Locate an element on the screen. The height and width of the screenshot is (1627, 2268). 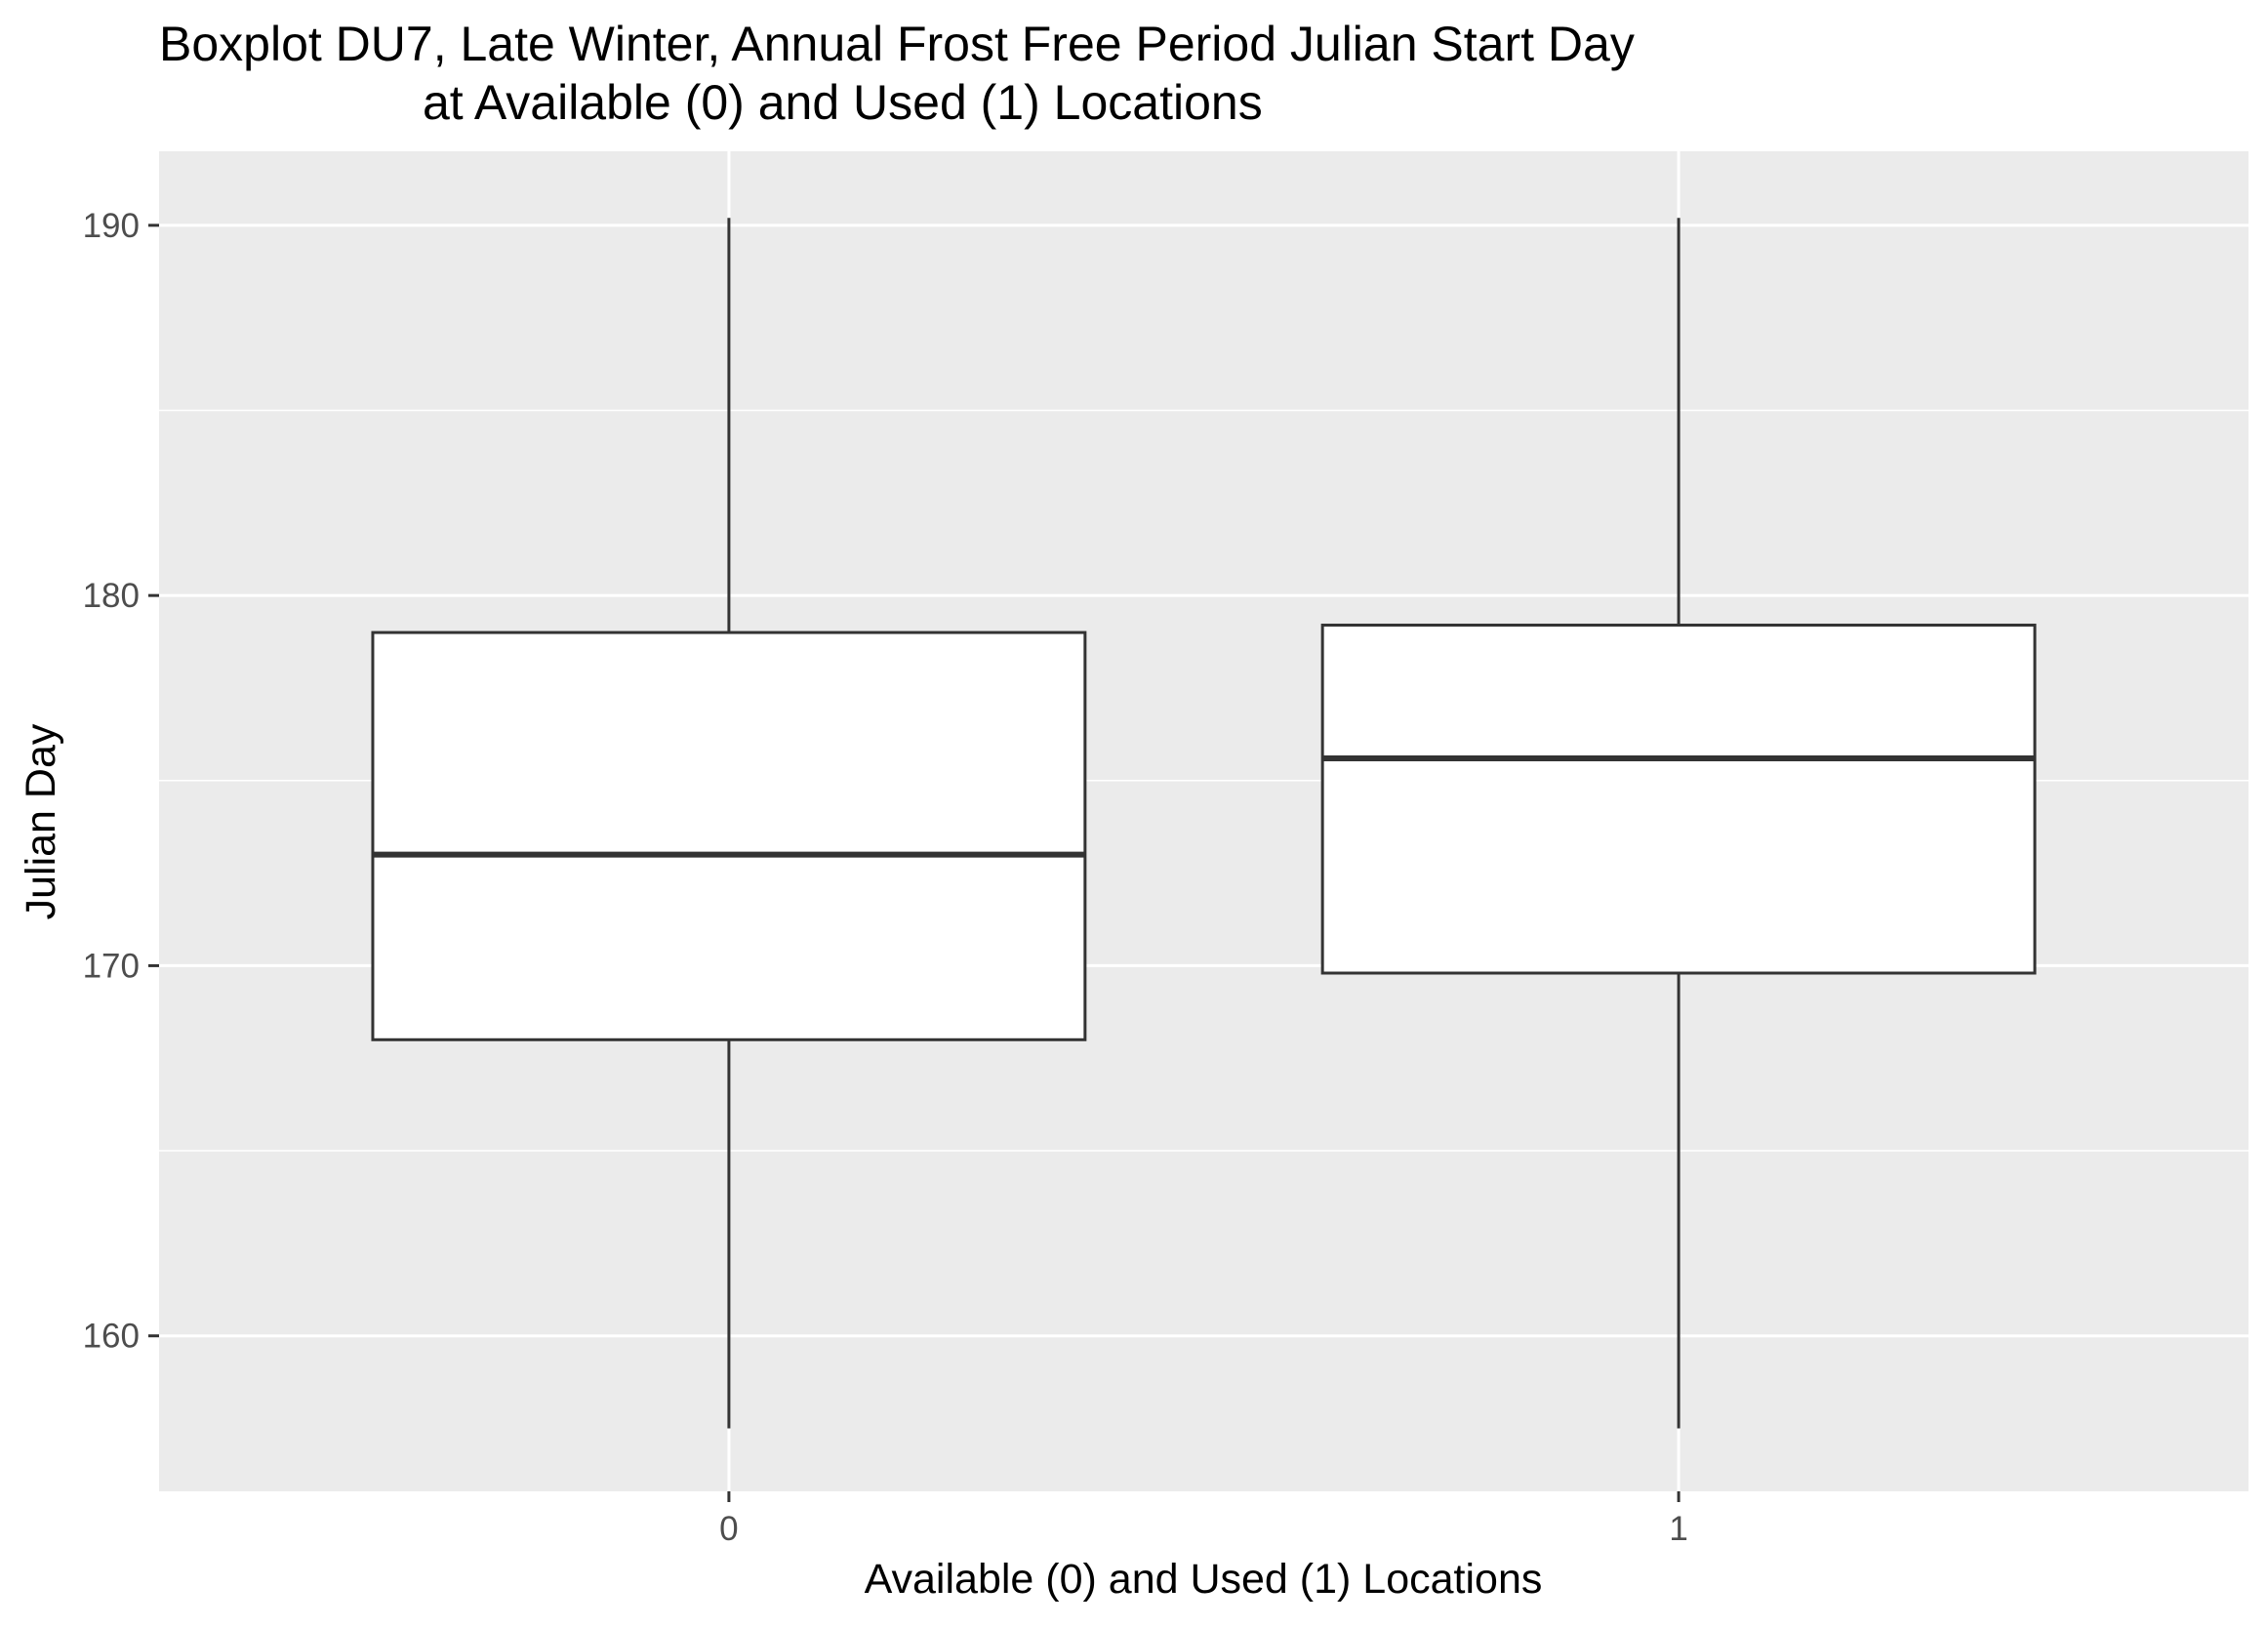
y-tick-label: 190 is located at coordinates (112, 226).